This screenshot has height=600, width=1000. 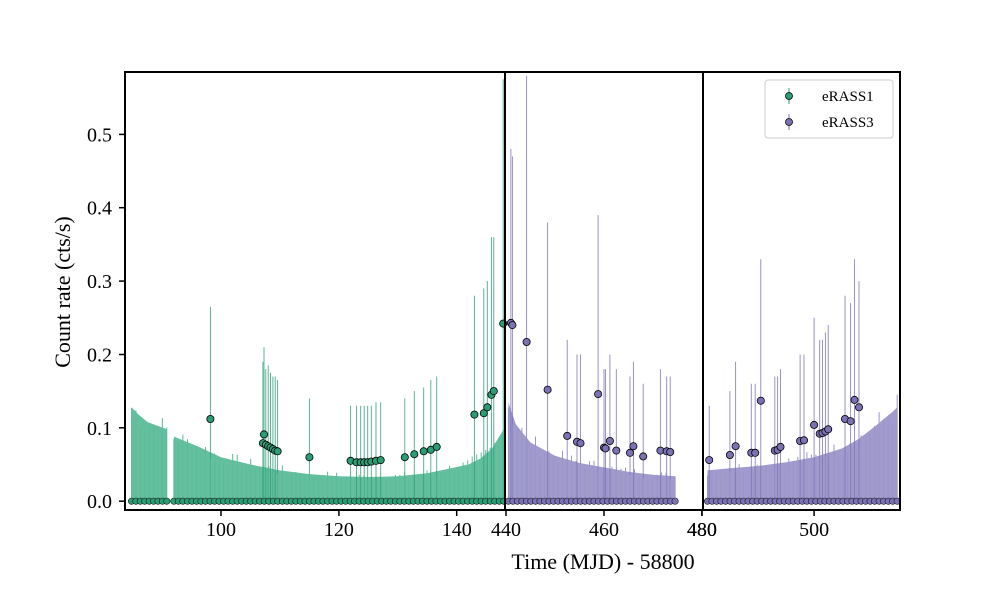 What do you see at coordinates (789, 122) in the screenshot?
I see `legend-erass3-marker` at bounding box center [789, 122].